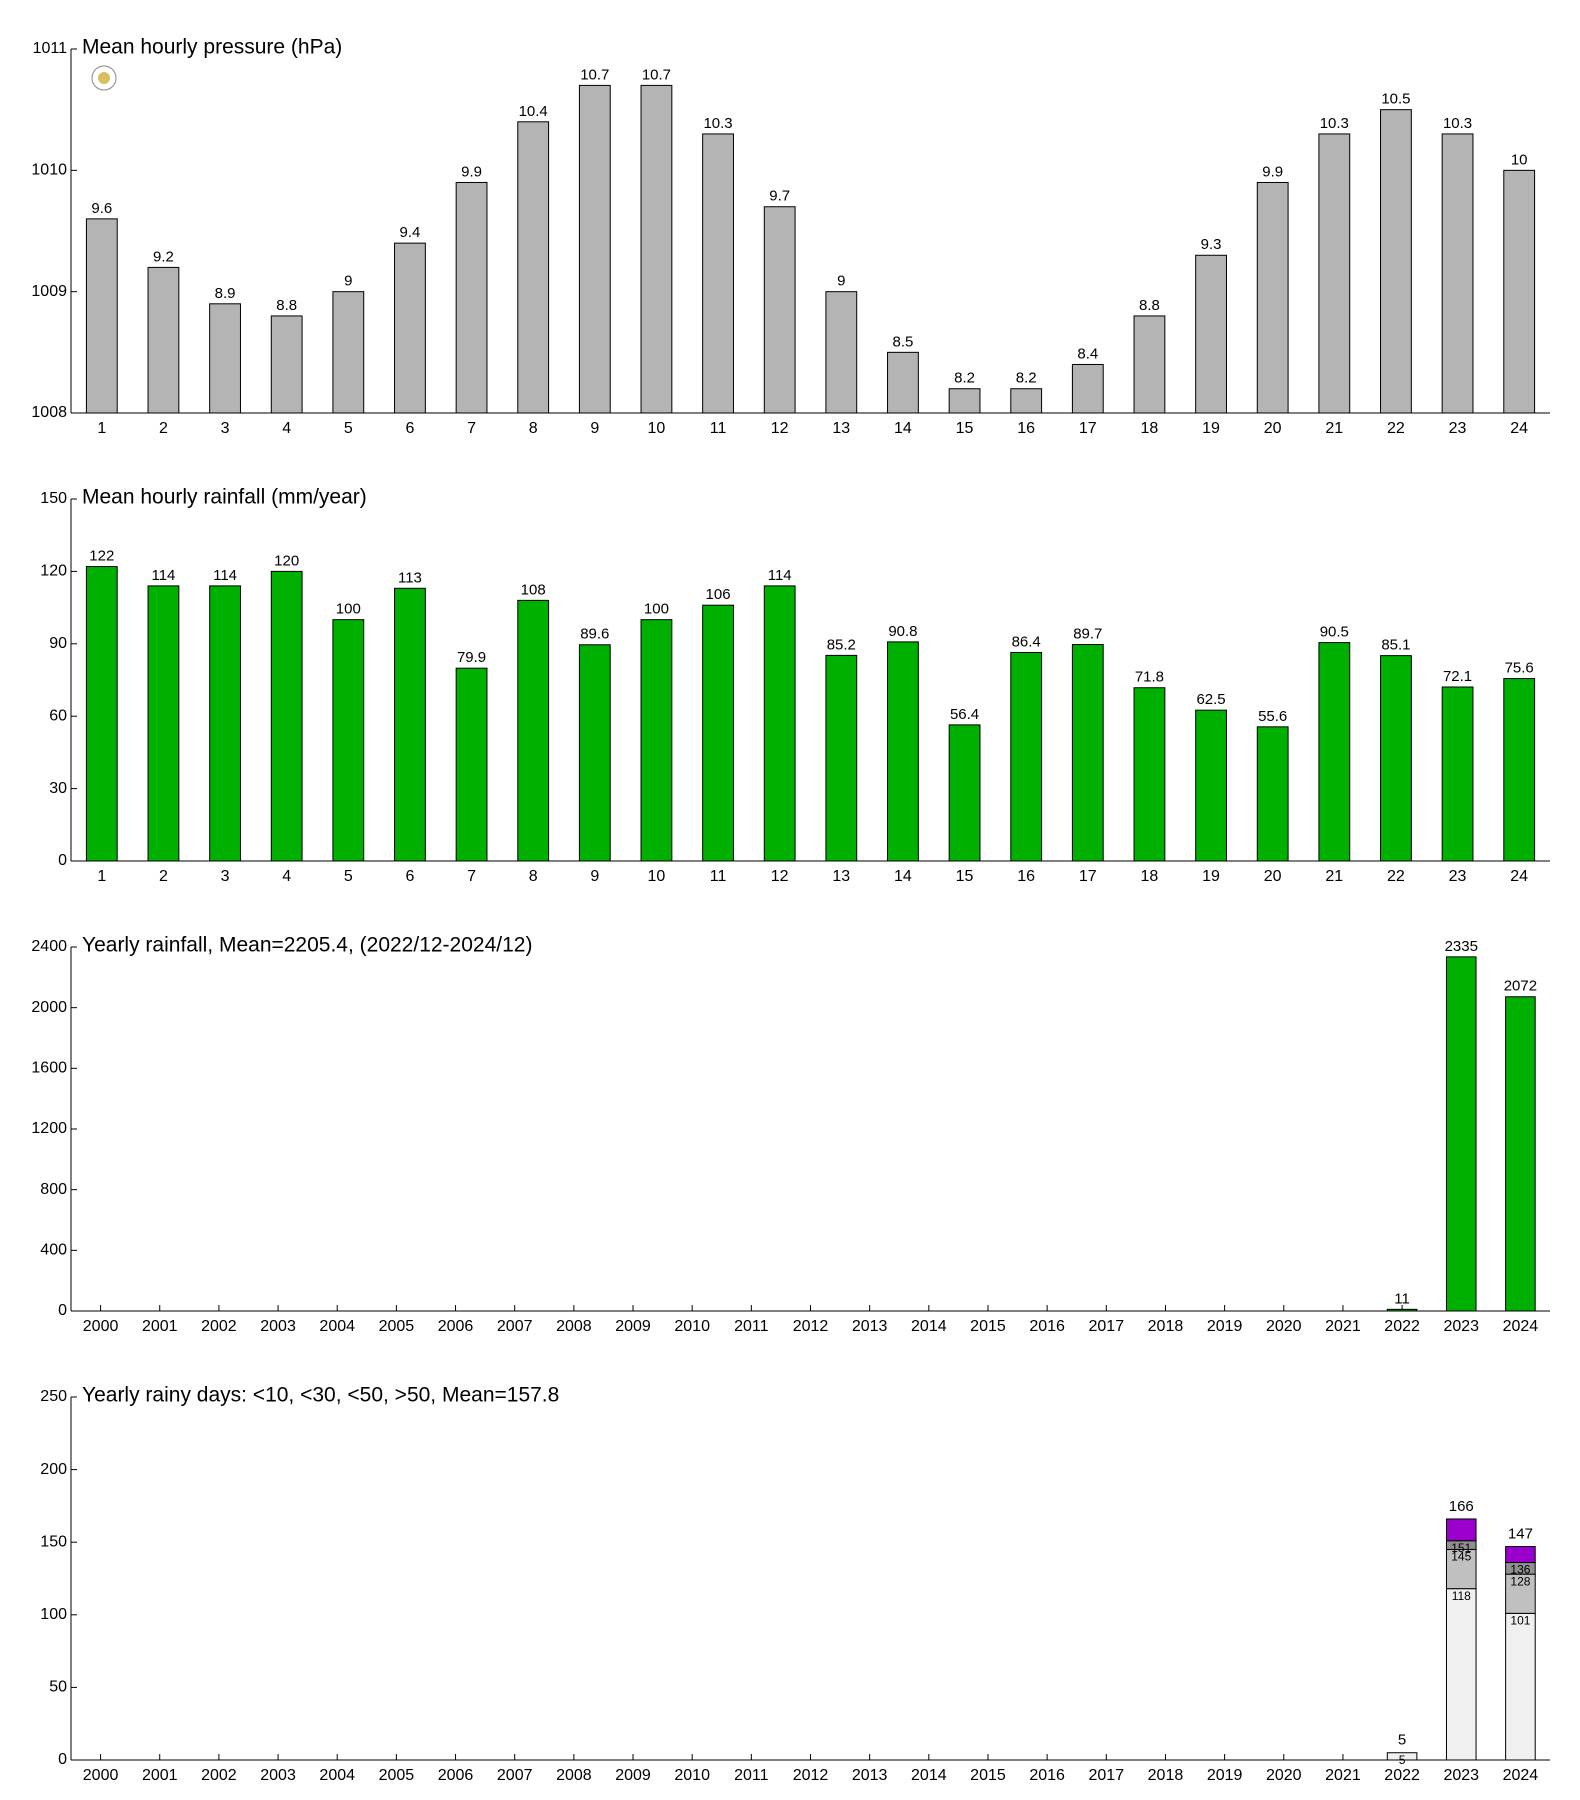 This screenshot has height=1800, width=1580. What do you see at coordinates (870, 1775) in the screenshot?
I see `x-tick-label: 2013` at bounding box center [870, 1775].